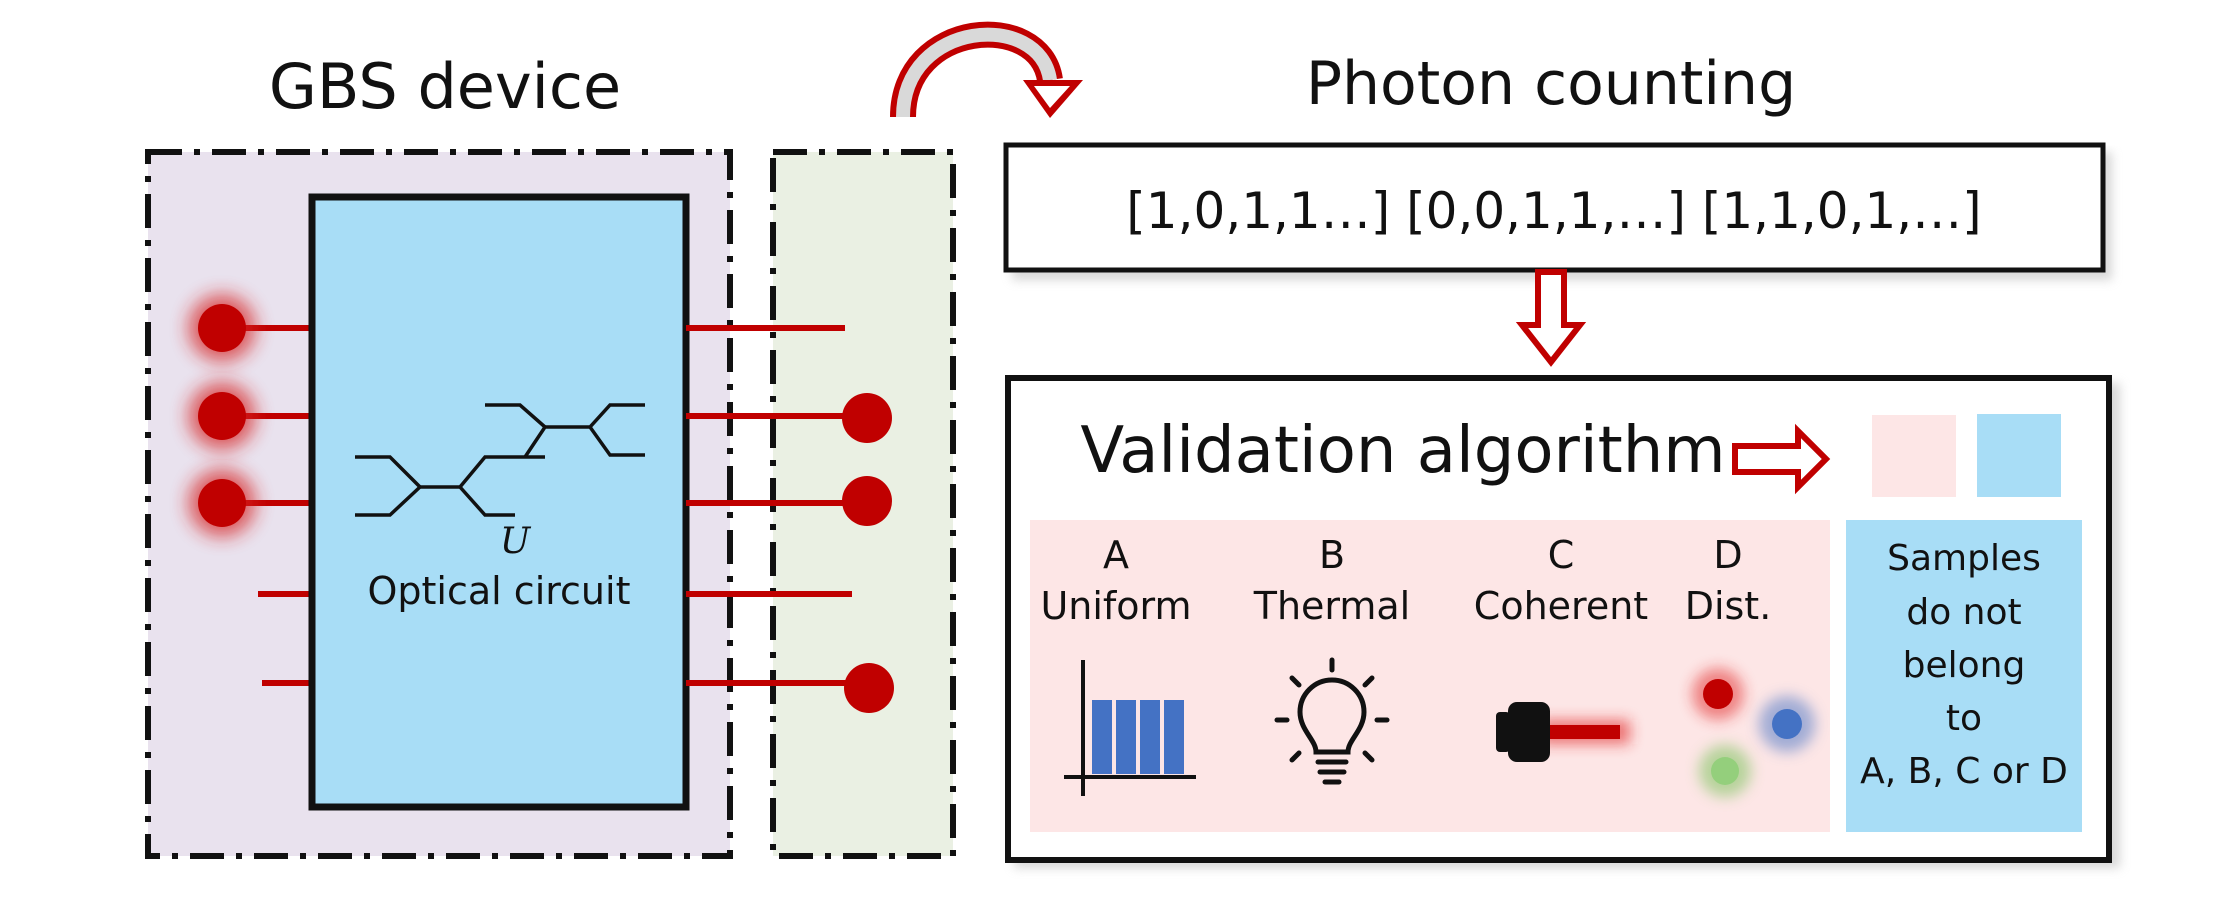 The image size is (2226, 914). What do you see at coordinates (1130, 728) in the screenshot?
I see `uniform-histogram-icon` at bounding box center [1130, 728].